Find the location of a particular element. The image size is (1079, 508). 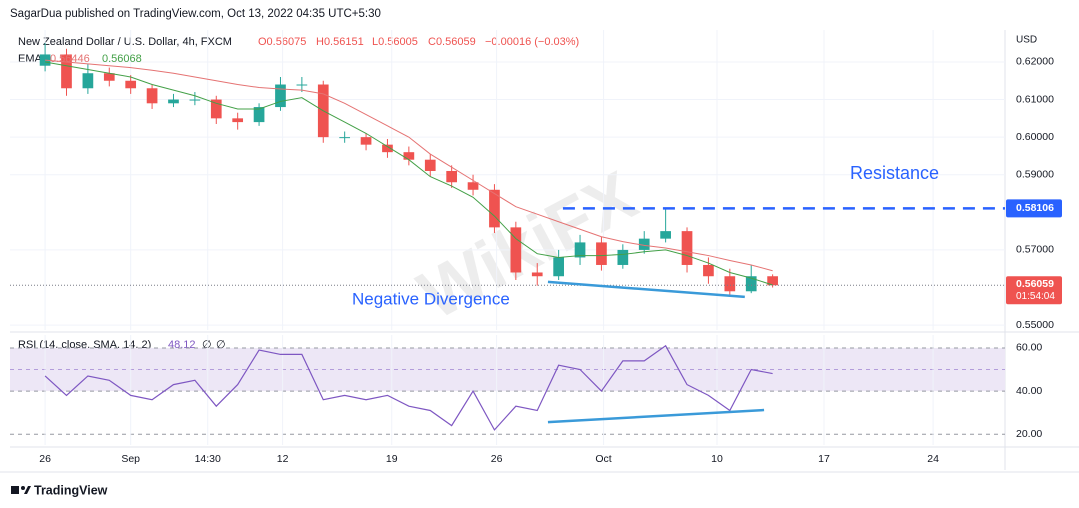

y-tick-label: 0.59000 is located at coordinates (1035, 175).